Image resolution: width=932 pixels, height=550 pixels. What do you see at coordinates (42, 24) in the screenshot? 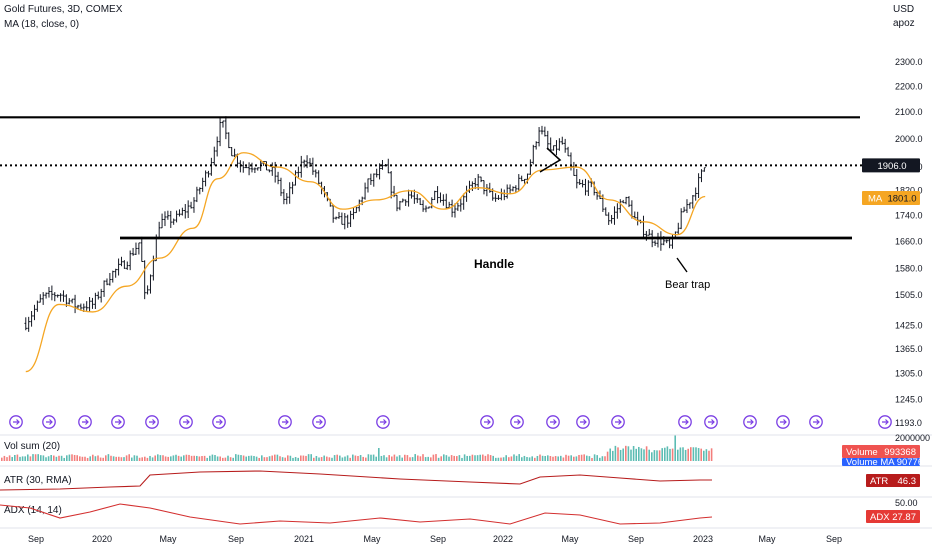
I see `indicator-label: MA (18, close, 0)` at bounding box center [42, 24].